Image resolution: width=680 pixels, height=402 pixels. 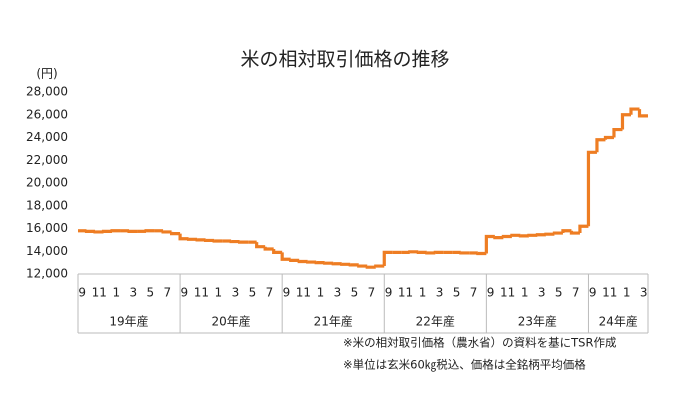 What do you see at coordinates (47, 160) in the screenshot?
I see `y-tick-label: 22,000` at bounding box center [47, 160].